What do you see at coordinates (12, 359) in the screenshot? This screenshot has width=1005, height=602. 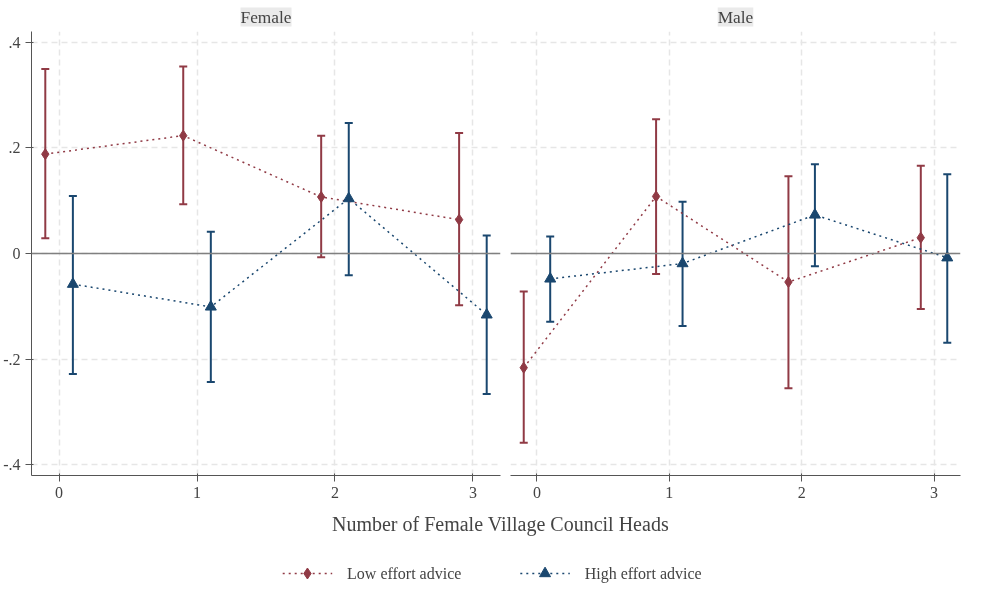 I see `y-tick-label: -.2` at bounding box center [12, 359].